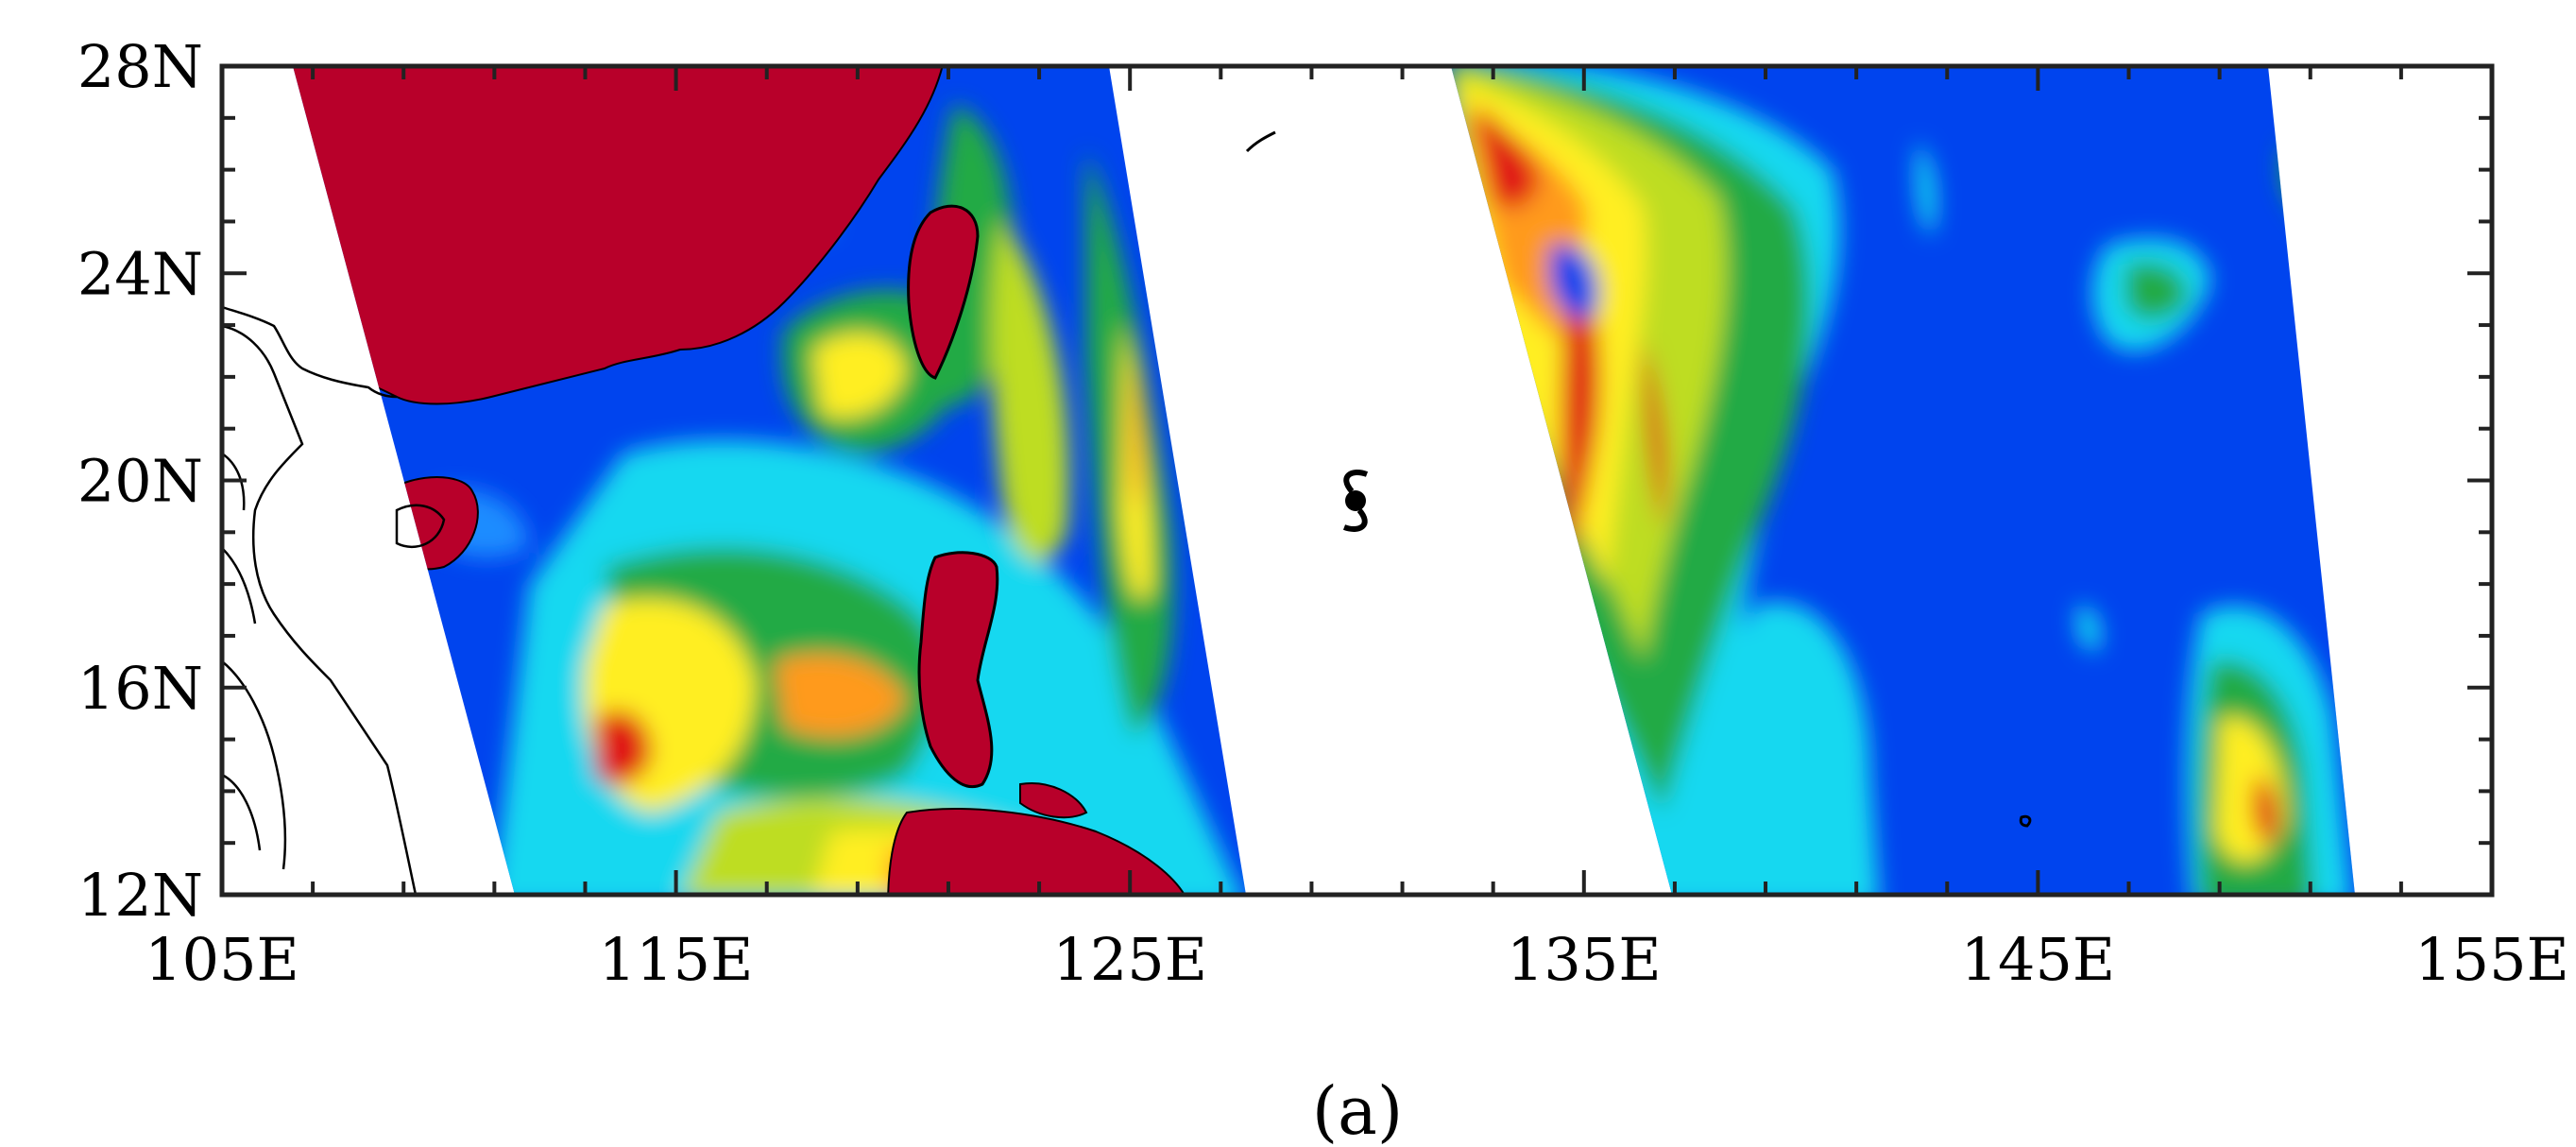 This screenshot has width=2576, height=1147. I want to click on land-mask-taiwan, so click(944, 292).